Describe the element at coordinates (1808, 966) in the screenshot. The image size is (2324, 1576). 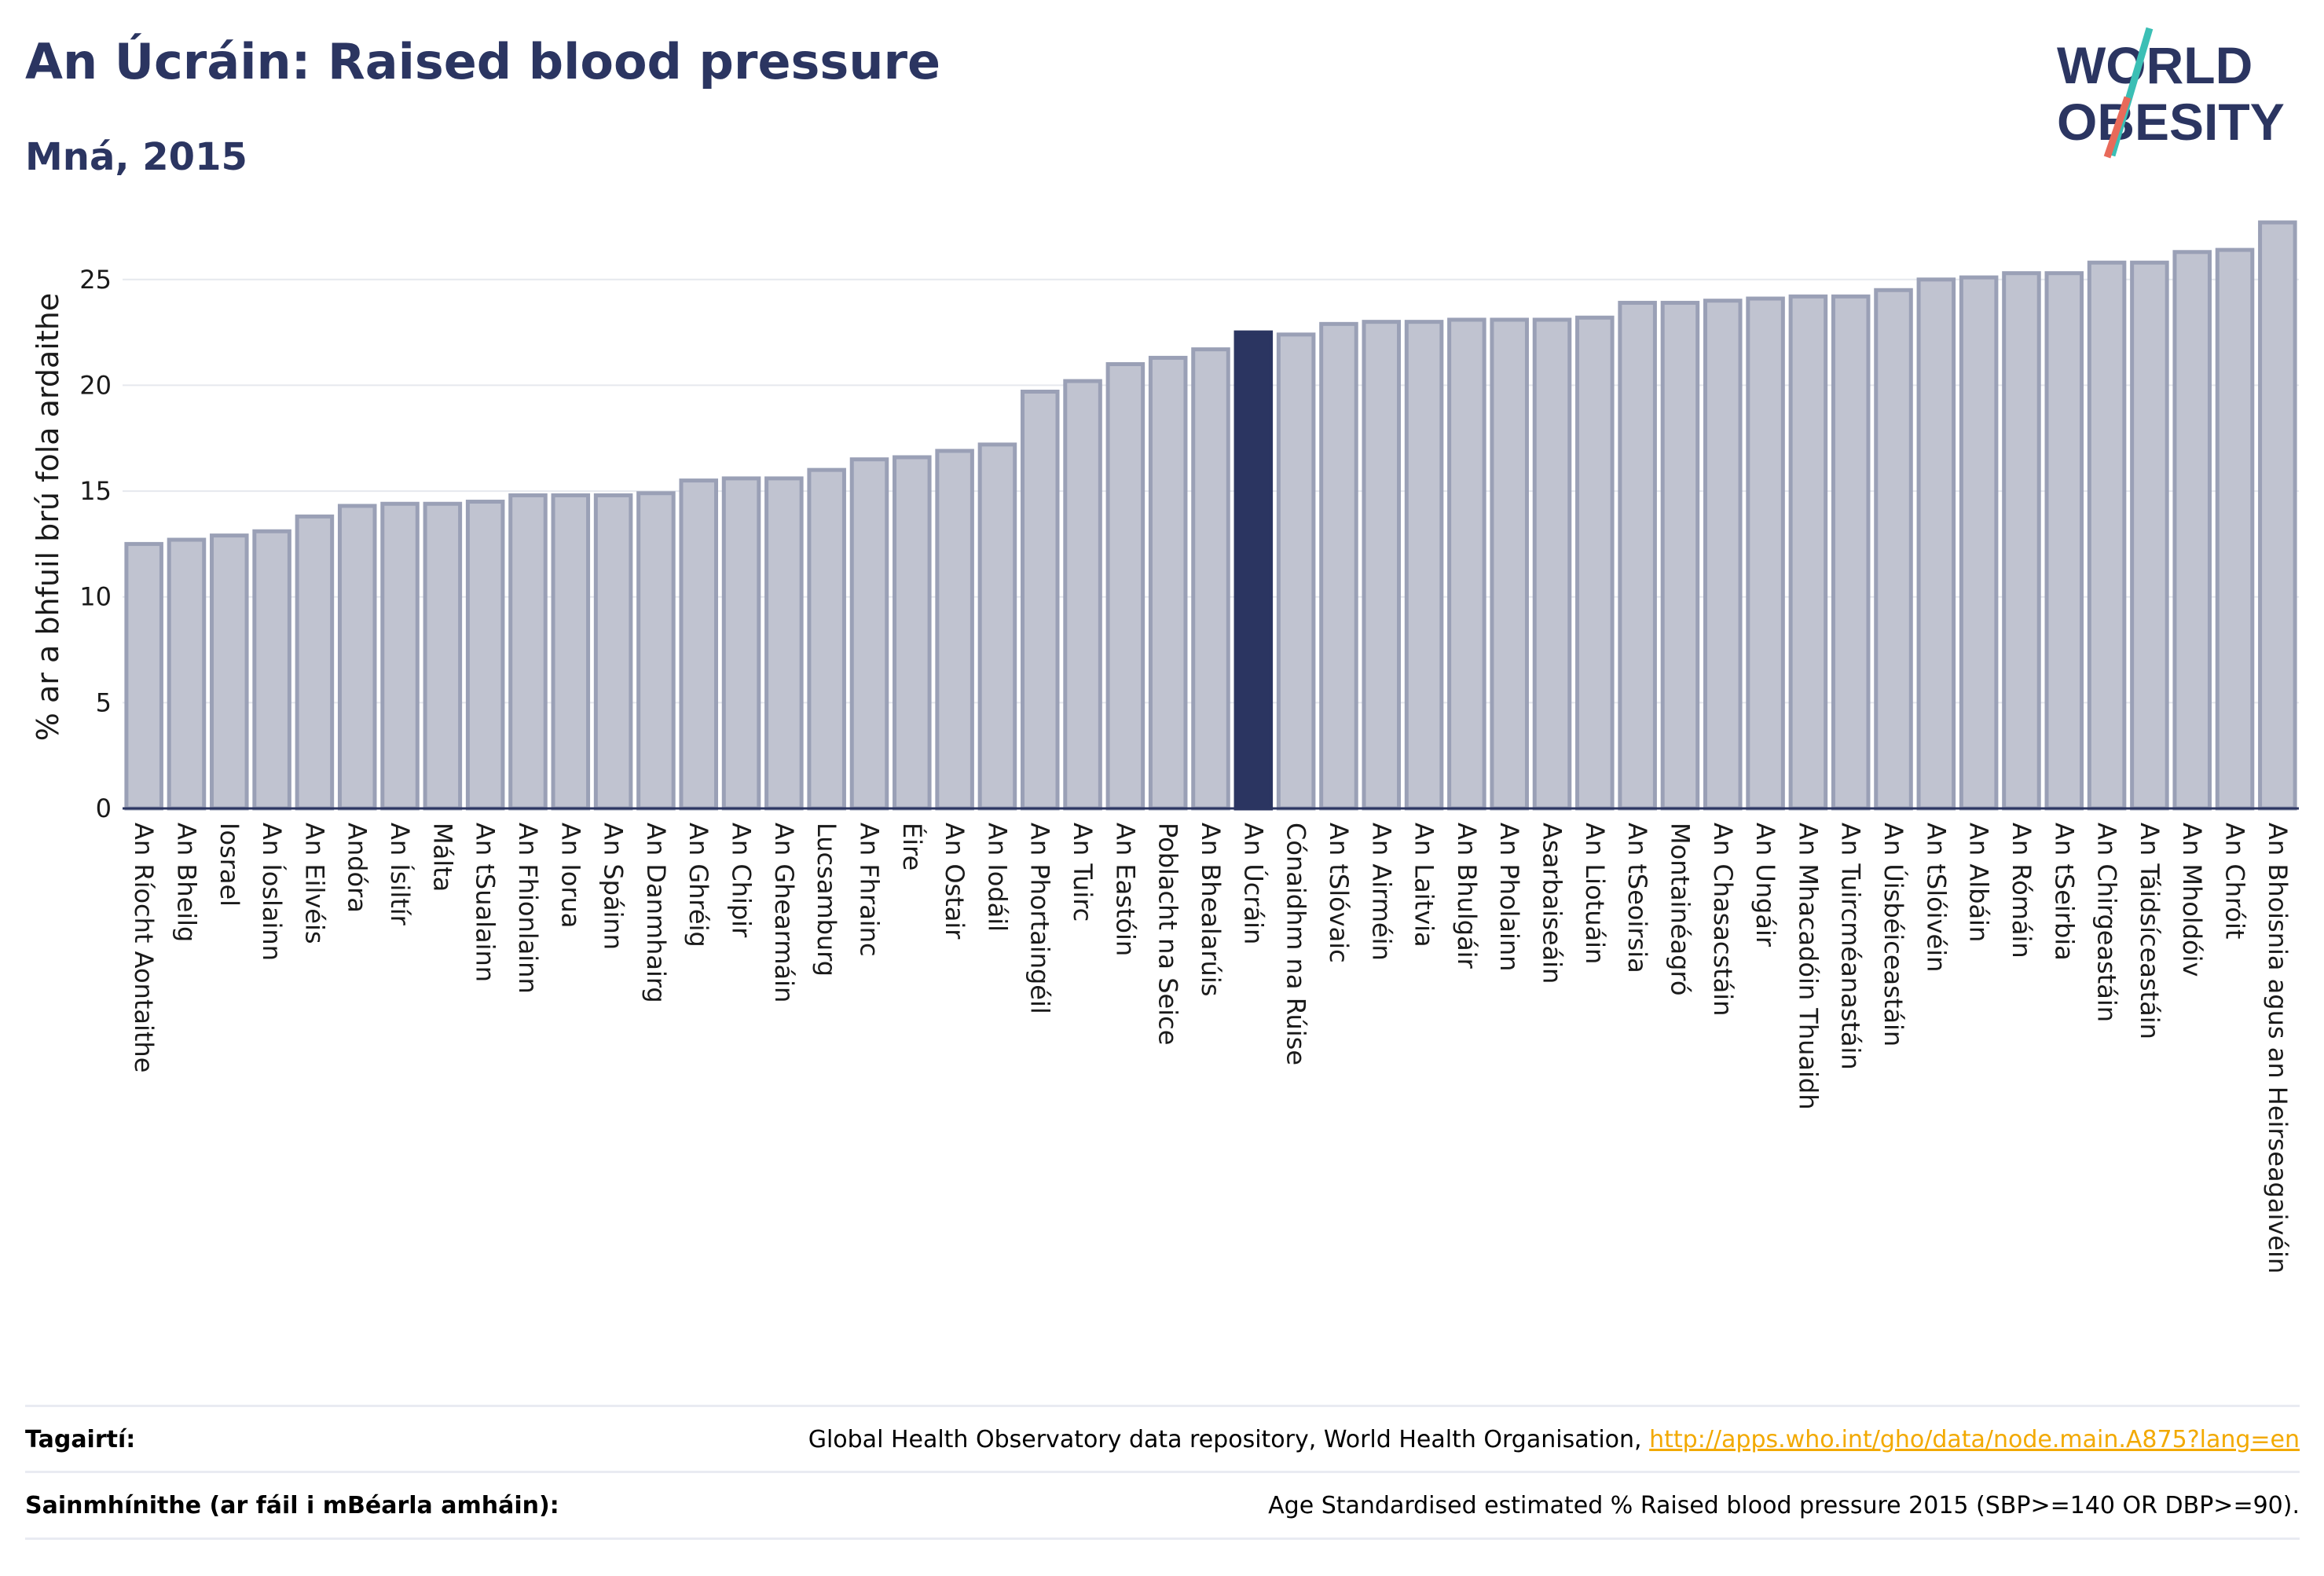
I see `x-tick-label: An Mhacadóin Thuaidh` at that location.